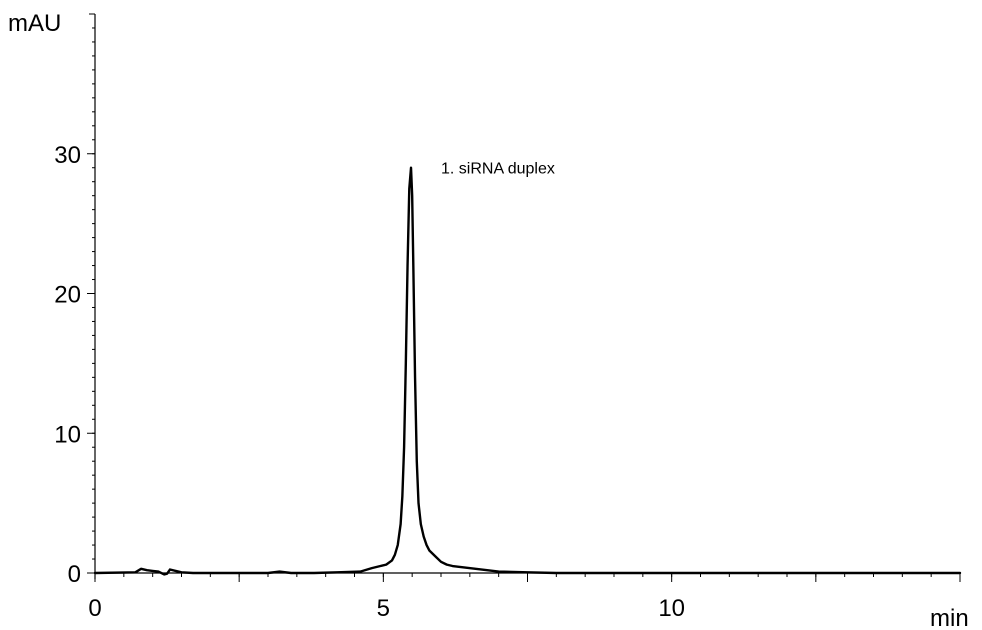 This screenshot has height=630, width=982. Describe the element at coordinates (67, 434) in the screenshot. I see `y-tick-label: 10` at that location.